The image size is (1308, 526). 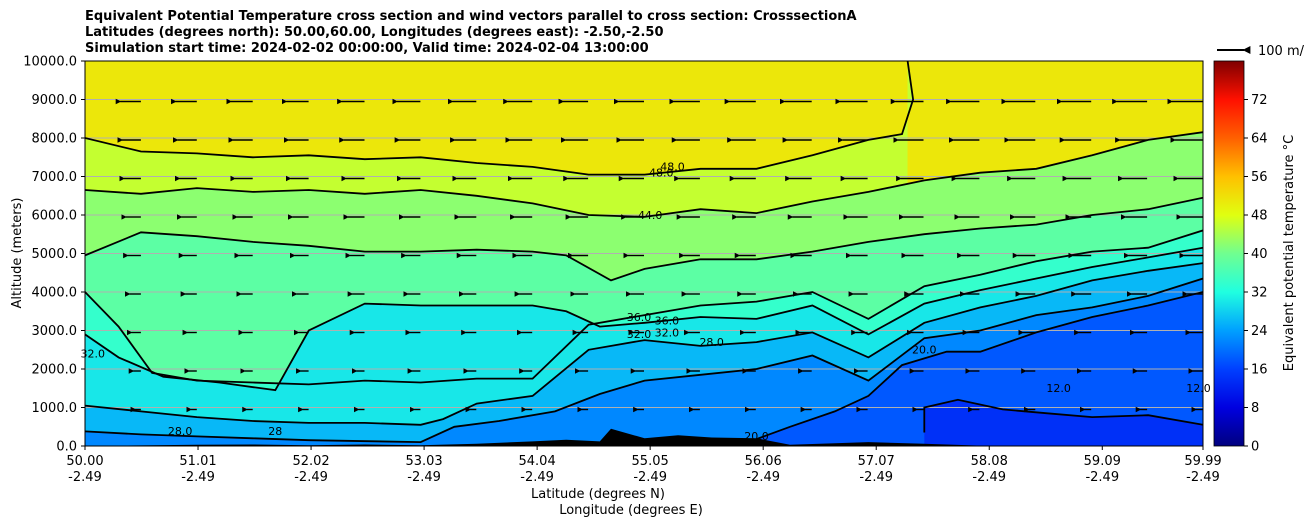 I want to click on colorbar-tick-label: 8, so click(x=1255, y=408).